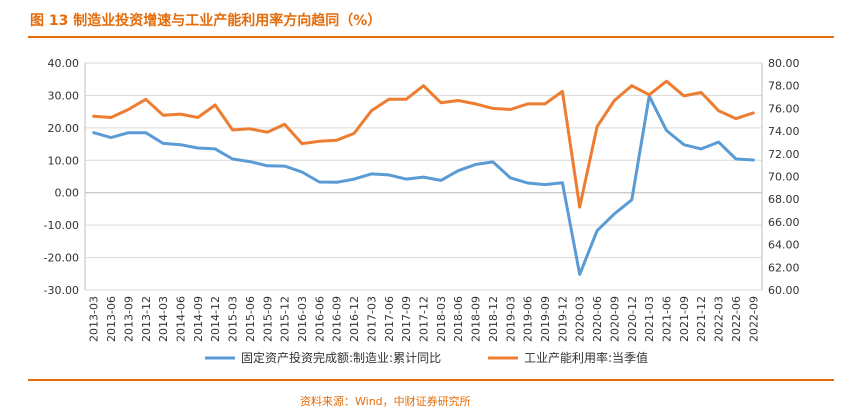 The height and width of the screenshot is (409, 852). Describe the element at coordinates (528, 319) in the screenshot. I see `x-axis-tick-label: 2019-06` at that location.